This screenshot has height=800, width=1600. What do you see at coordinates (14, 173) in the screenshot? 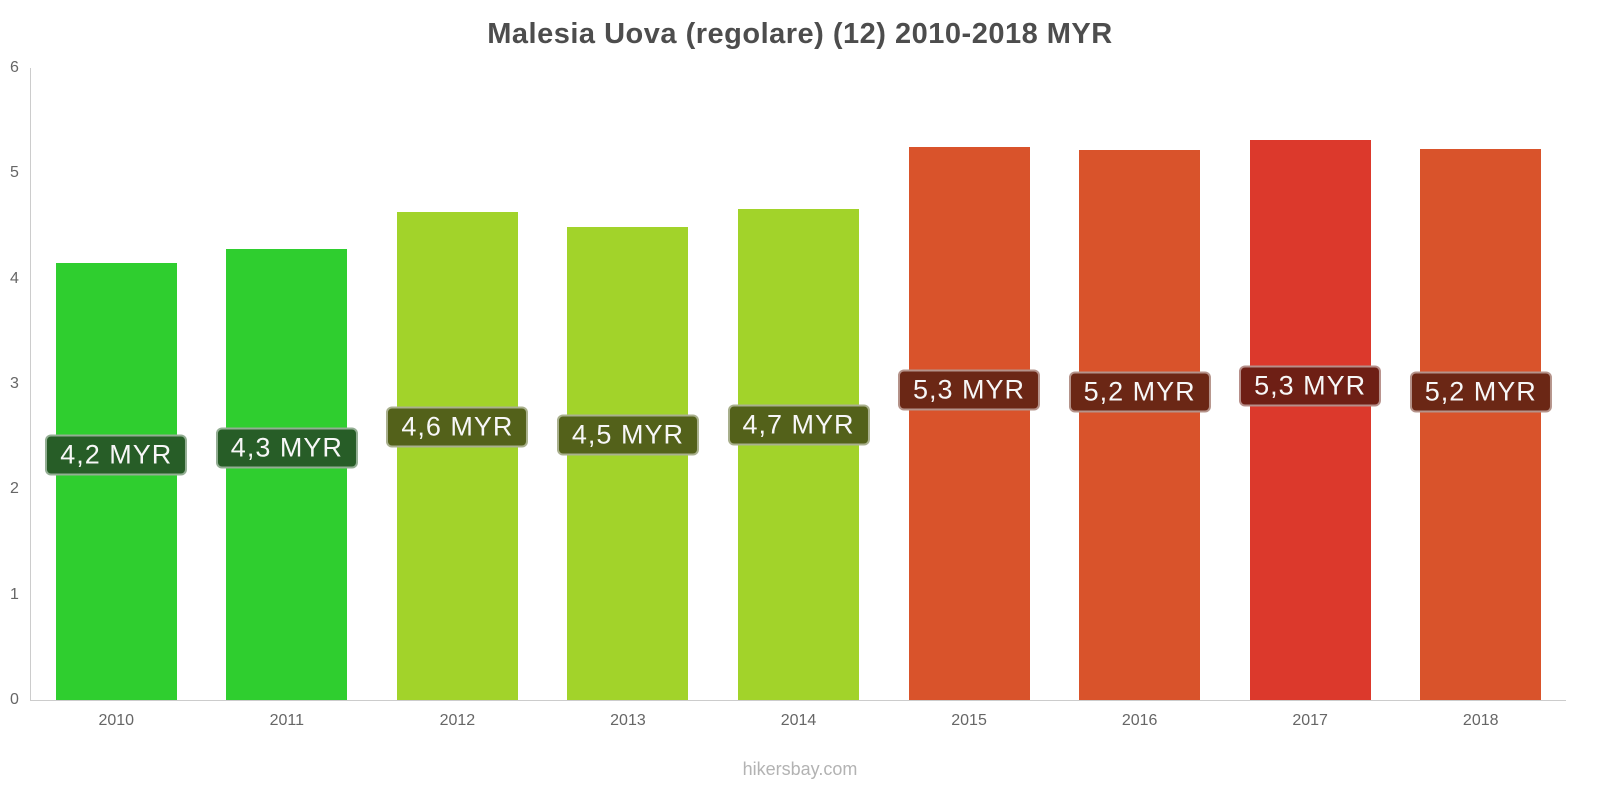
I see `y-axis-tick-label: 5` at bounding box center [14, 173].